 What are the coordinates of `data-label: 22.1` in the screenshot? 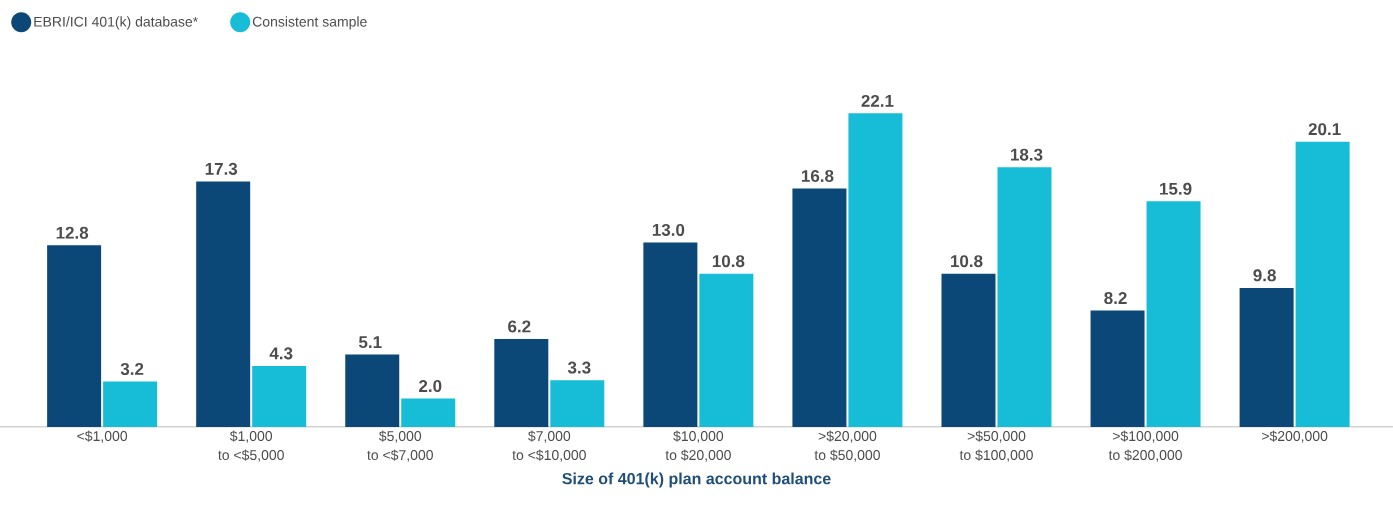 It's located at (877, 100).